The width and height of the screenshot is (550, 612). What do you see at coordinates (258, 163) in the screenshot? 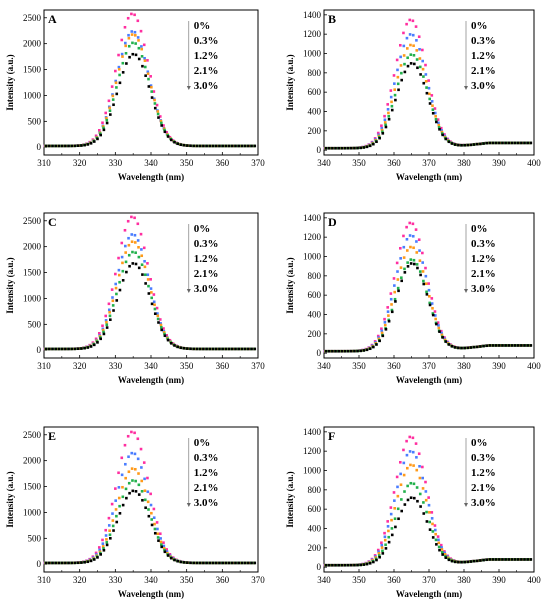
I see `x-tick-label: 370` at bounding box center [258, 163].